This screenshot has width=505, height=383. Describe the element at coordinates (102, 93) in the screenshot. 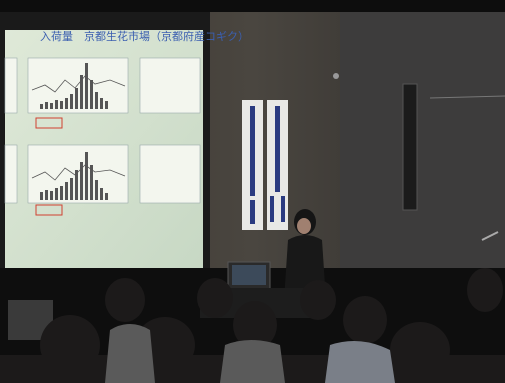

I see `slide-chart-top` at that location.